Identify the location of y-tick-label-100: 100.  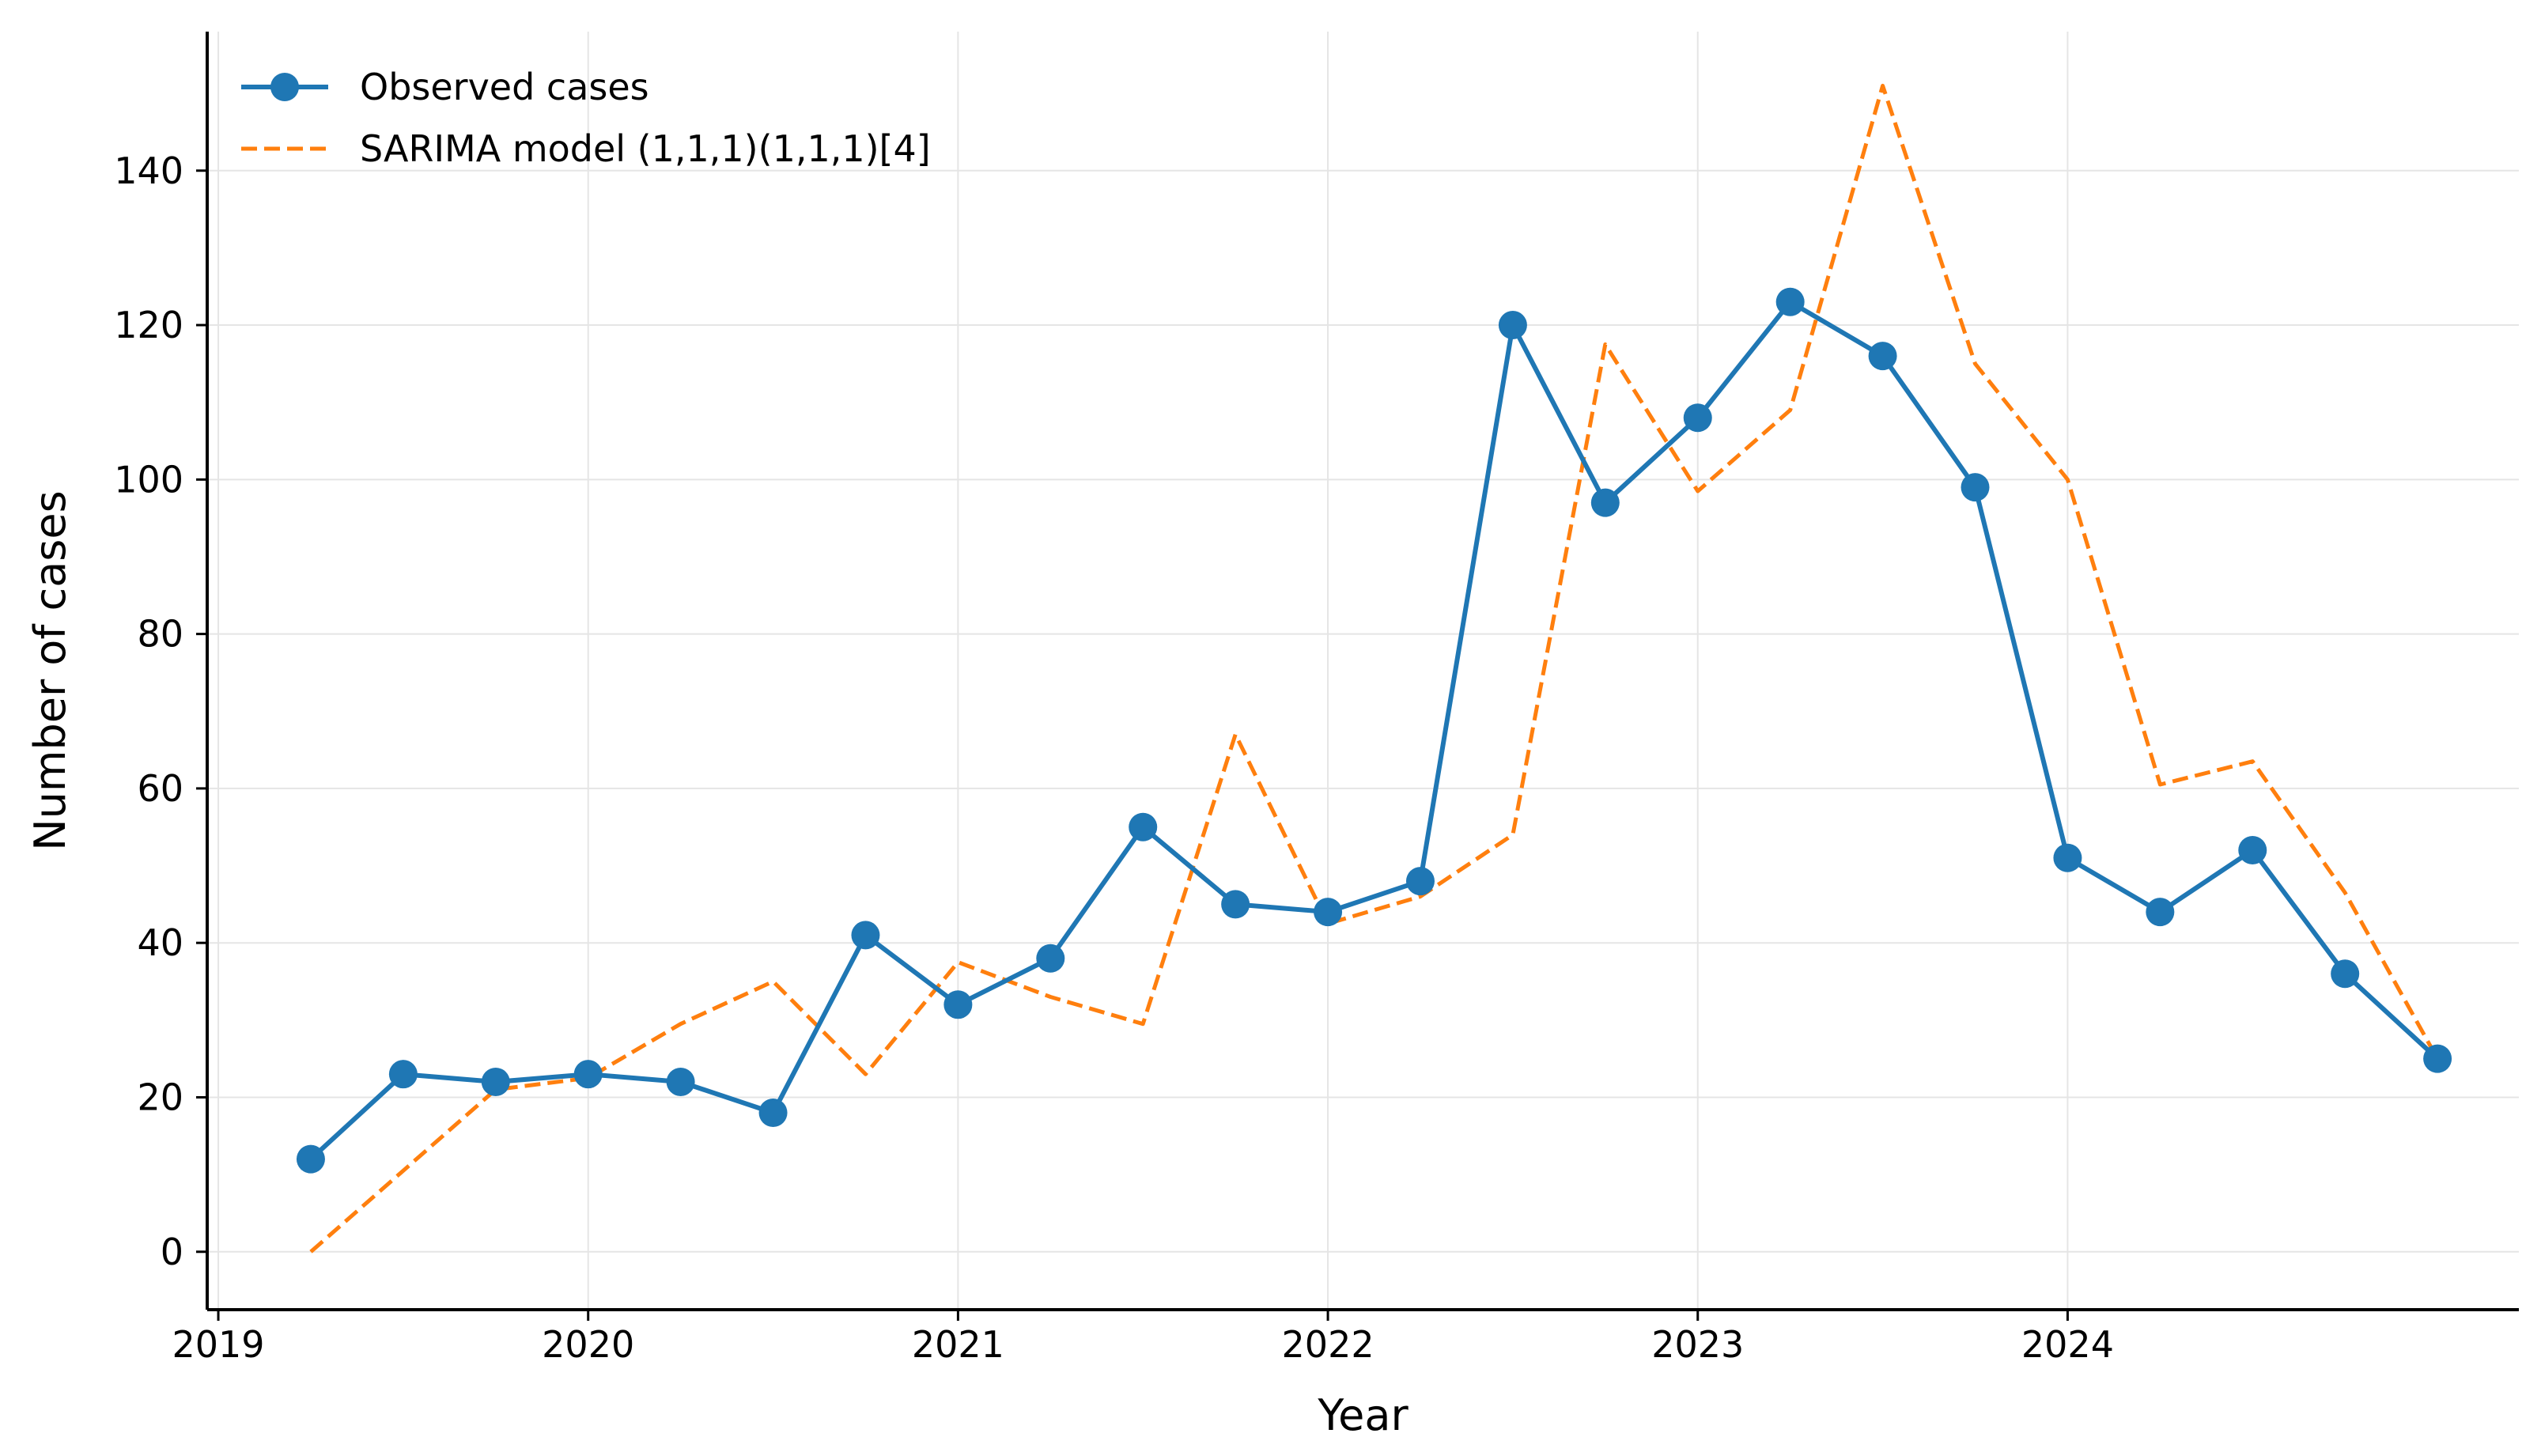
(148, 479).